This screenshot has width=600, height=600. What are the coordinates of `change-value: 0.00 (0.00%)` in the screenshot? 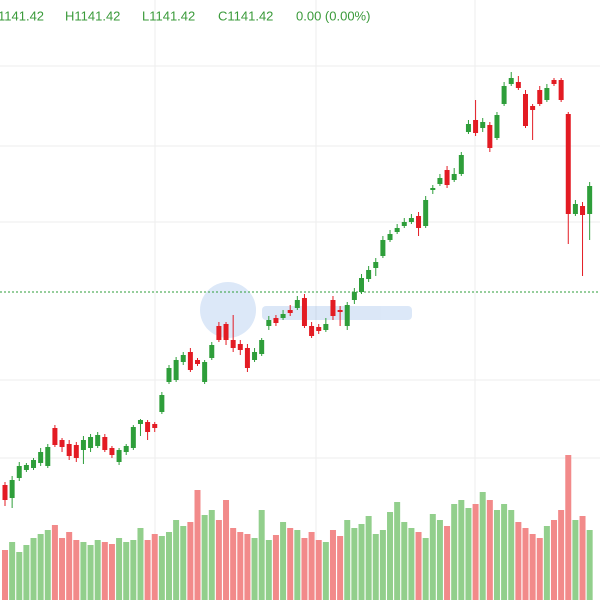 It's located at (333, 15).